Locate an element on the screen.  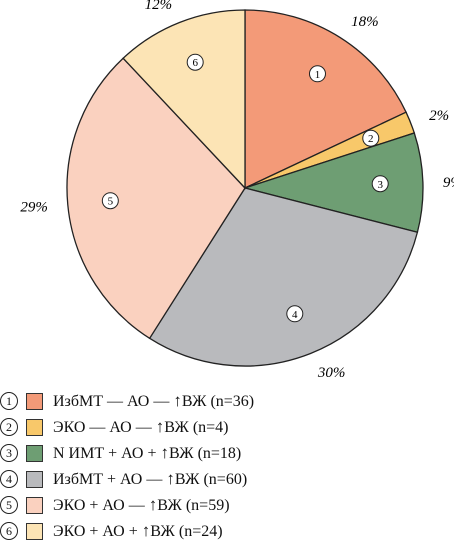
percent-label-2: 2% is located at coordinates (439, 116).